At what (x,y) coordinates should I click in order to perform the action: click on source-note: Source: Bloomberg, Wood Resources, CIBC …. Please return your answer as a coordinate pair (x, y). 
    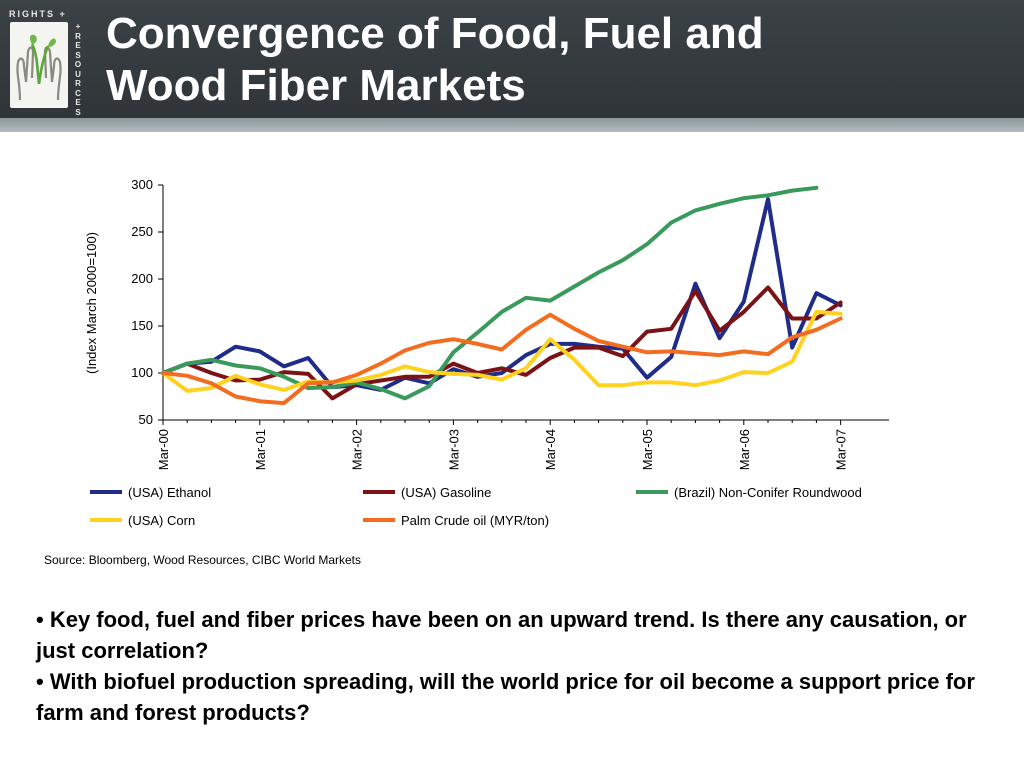
    Looking at the image, I should click on (203, 560).